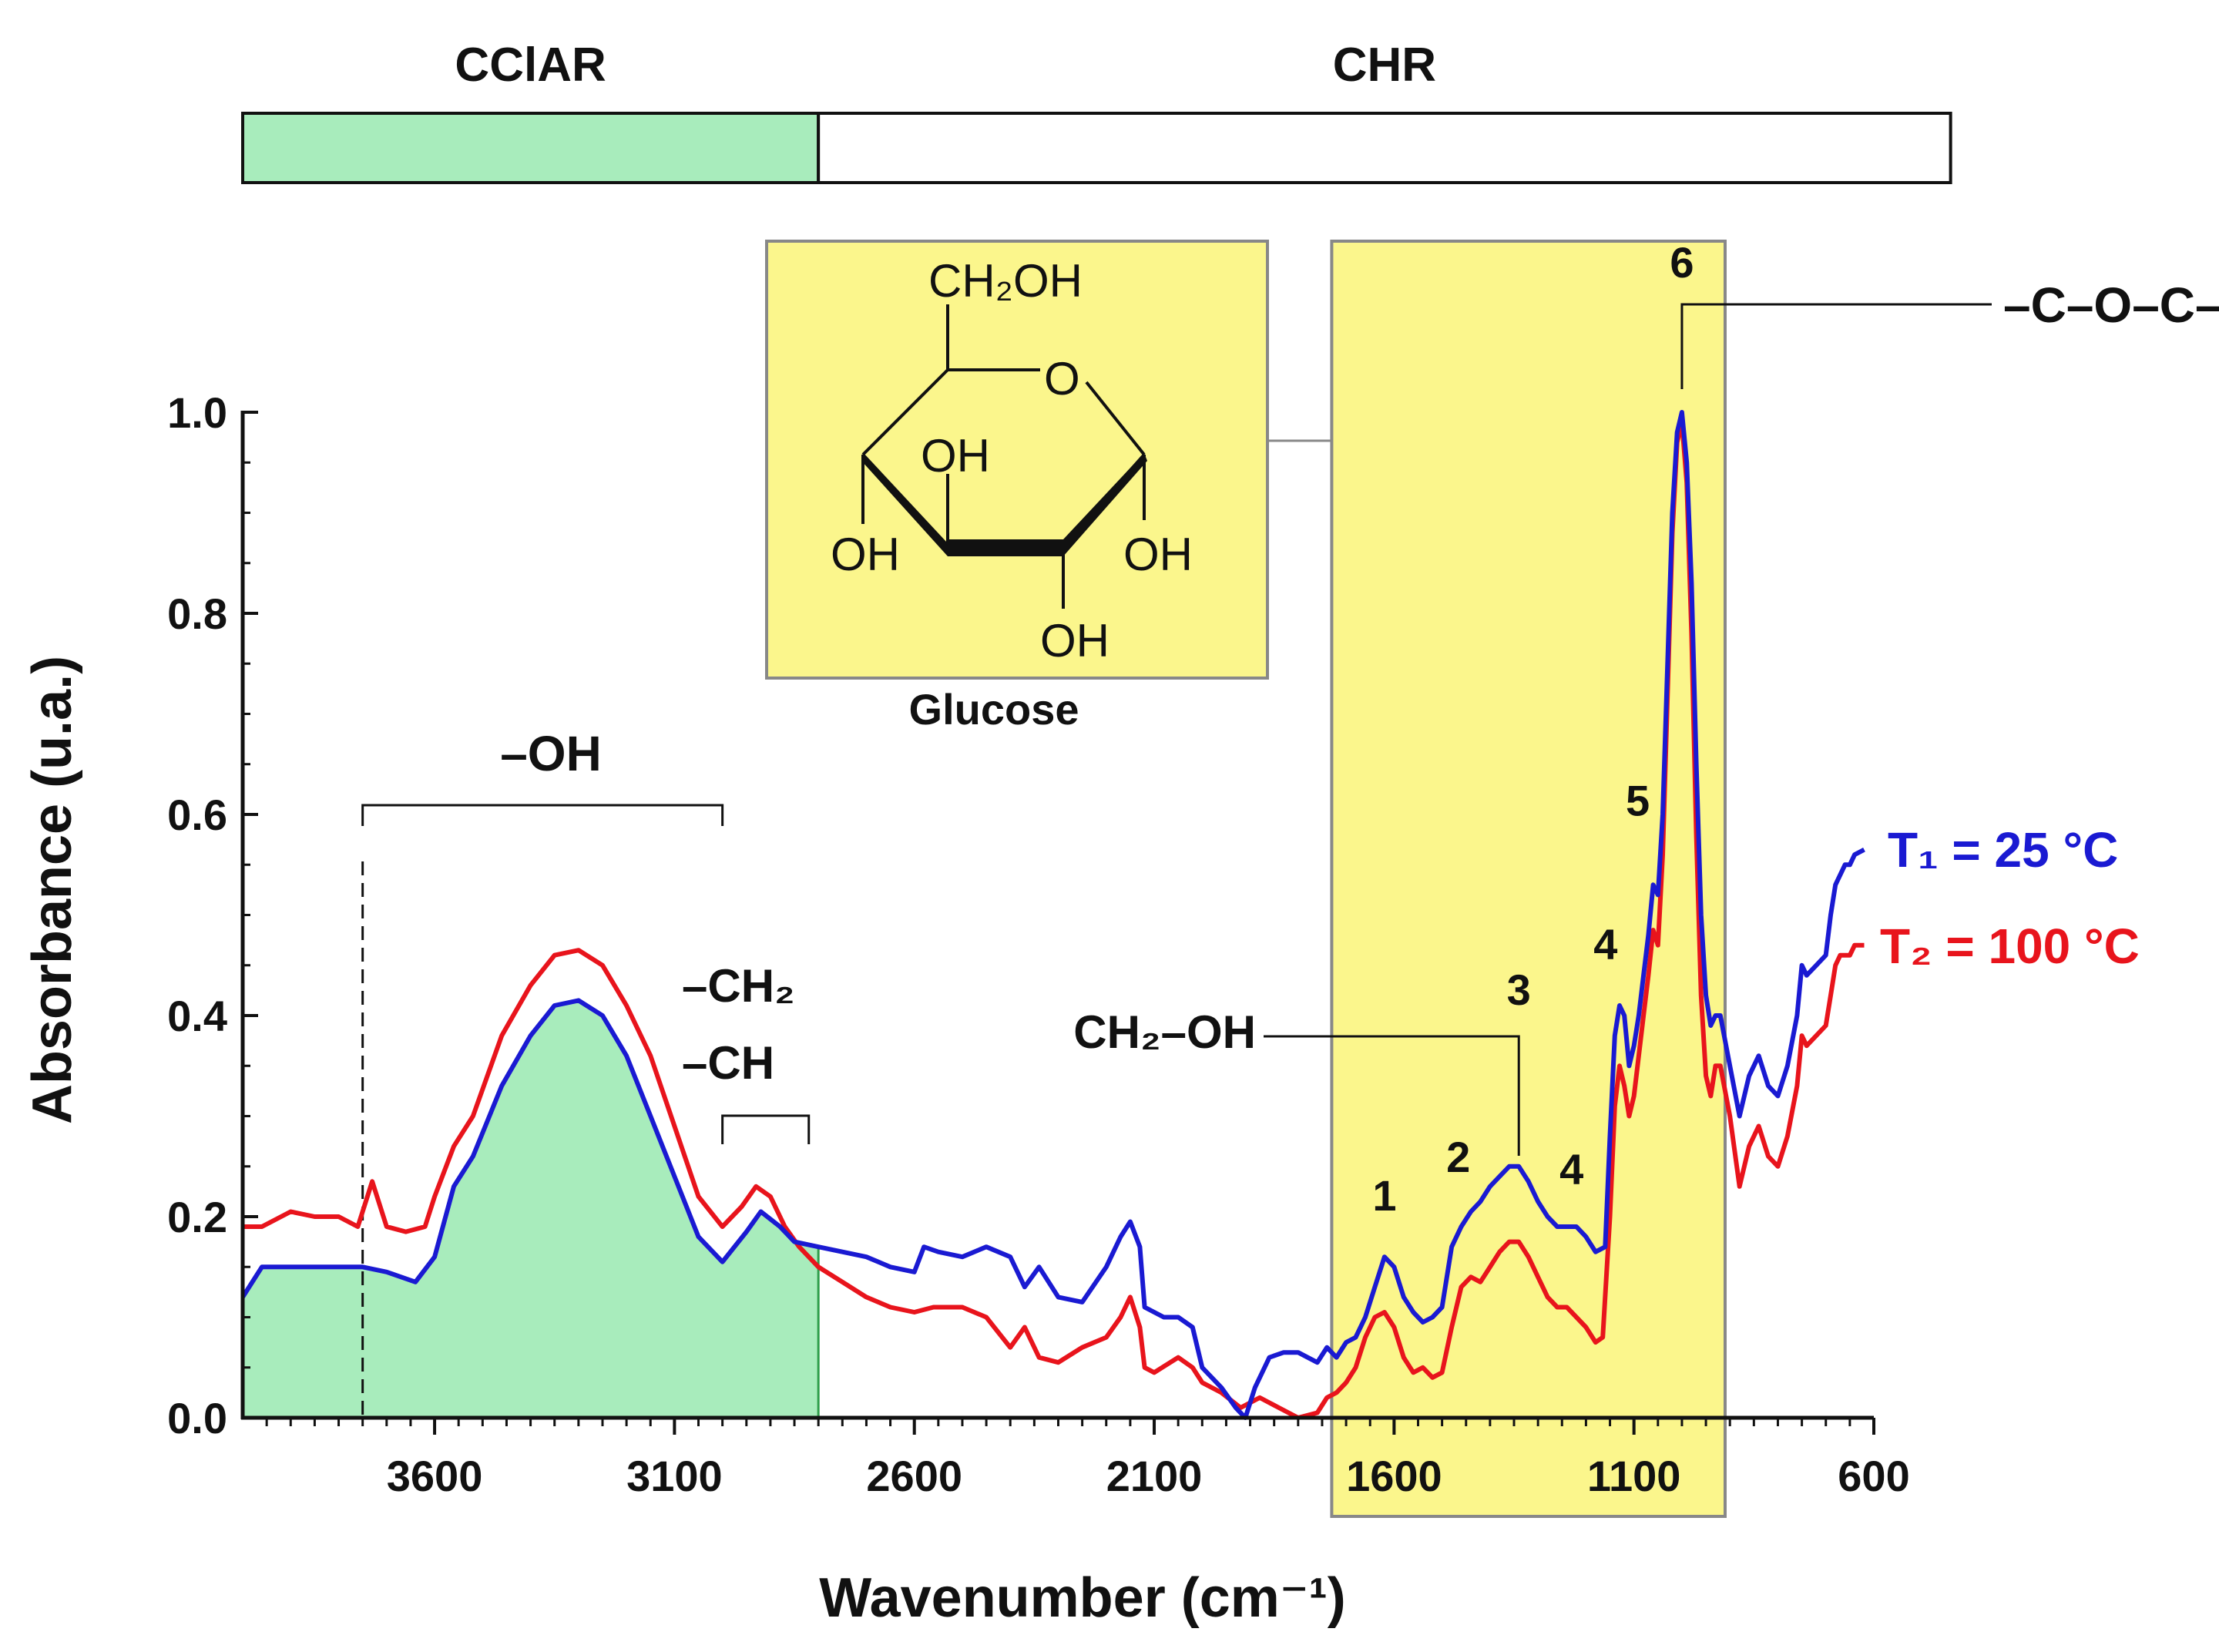 The image size is (2219, 1652). Describe the element at coordinates (865, 554) in the screenshot. I see `inset-oh-left: OH` at that location.